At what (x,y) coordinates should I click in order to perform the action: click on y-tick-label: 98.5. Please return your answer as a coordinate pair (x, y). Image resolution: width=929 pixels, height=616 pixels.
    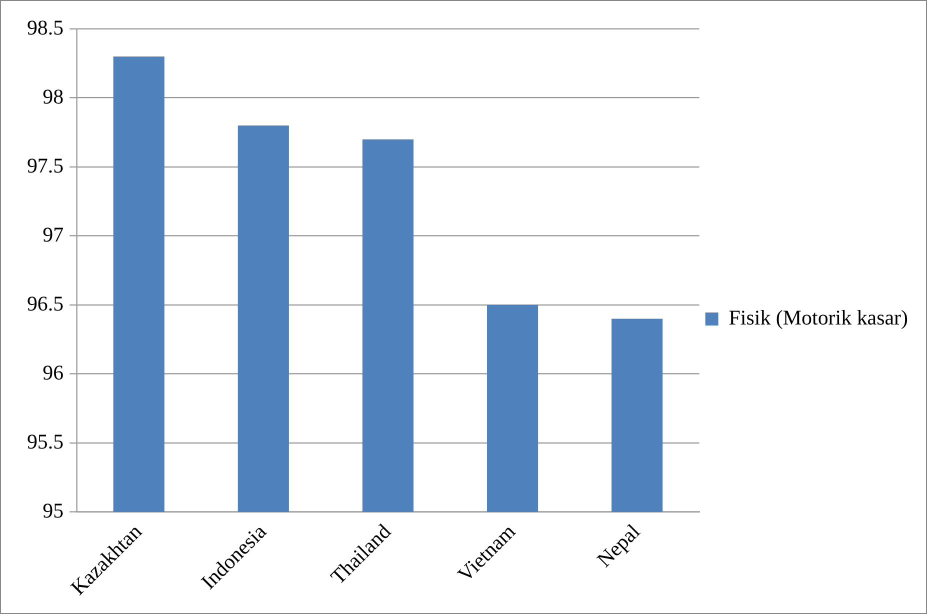
    Looking at the image, I should click on (45, 27).